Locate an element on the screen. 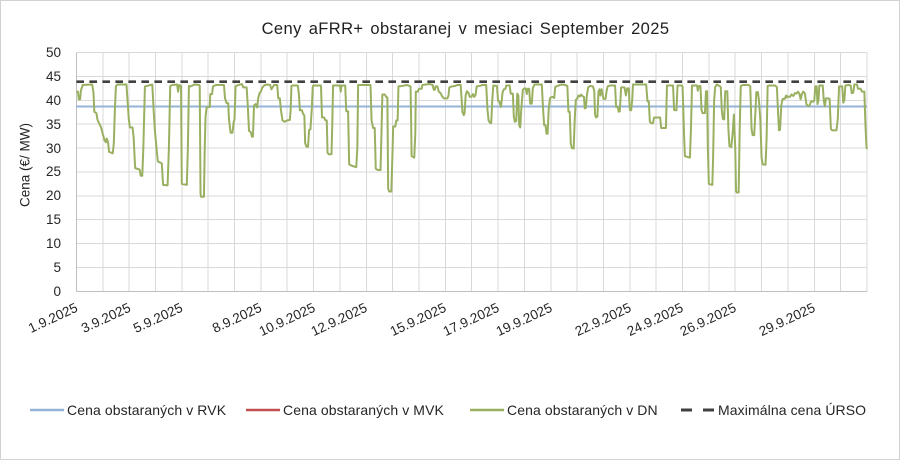 The width and height of the screenshot is (900, 460). y-tick-label: 25 is located at coordinates (53, 172).